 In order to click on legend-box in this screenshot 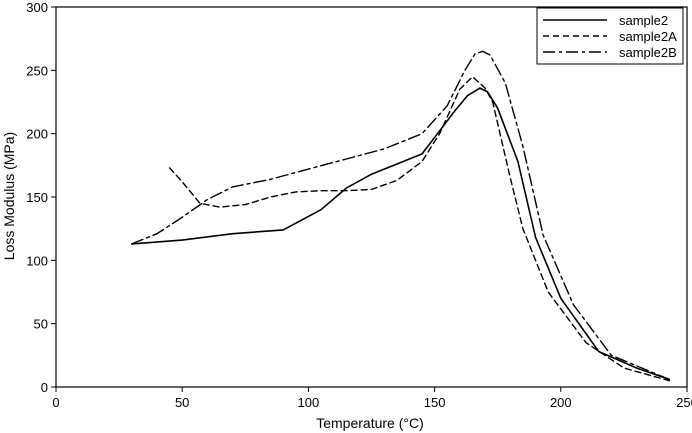, I will do `click(610, 36)`.